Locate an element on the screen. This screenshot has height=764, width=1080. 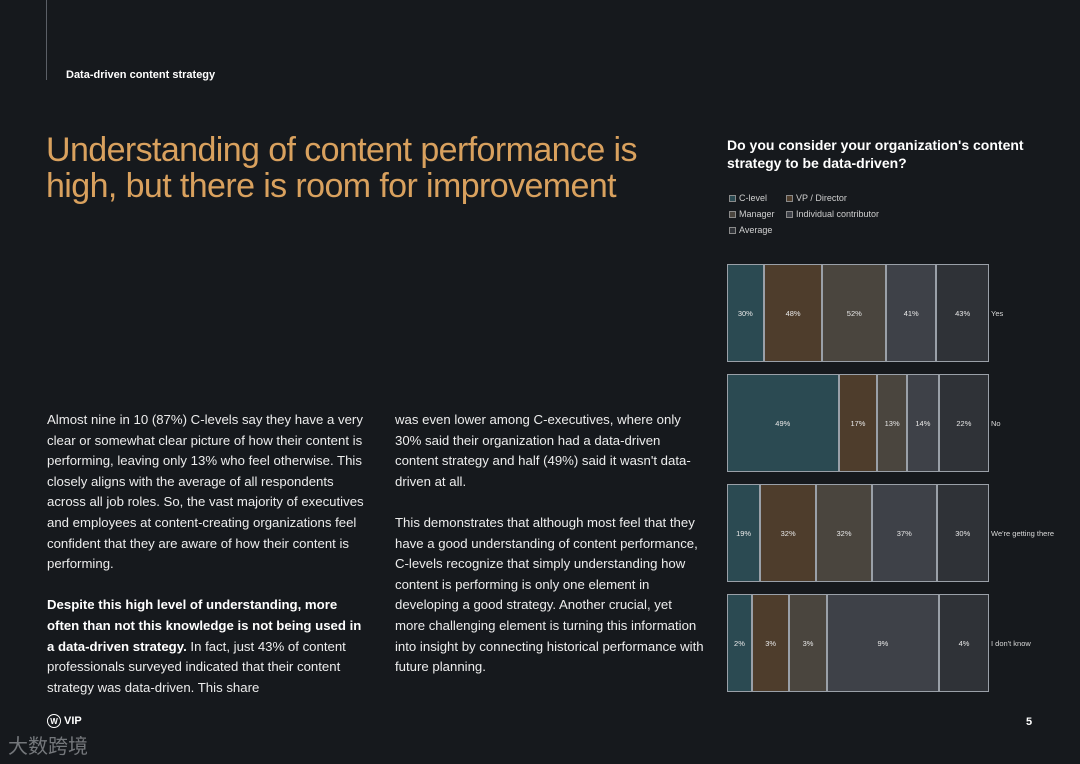
wordpress-icon: W is located at coordinates (54, 721).